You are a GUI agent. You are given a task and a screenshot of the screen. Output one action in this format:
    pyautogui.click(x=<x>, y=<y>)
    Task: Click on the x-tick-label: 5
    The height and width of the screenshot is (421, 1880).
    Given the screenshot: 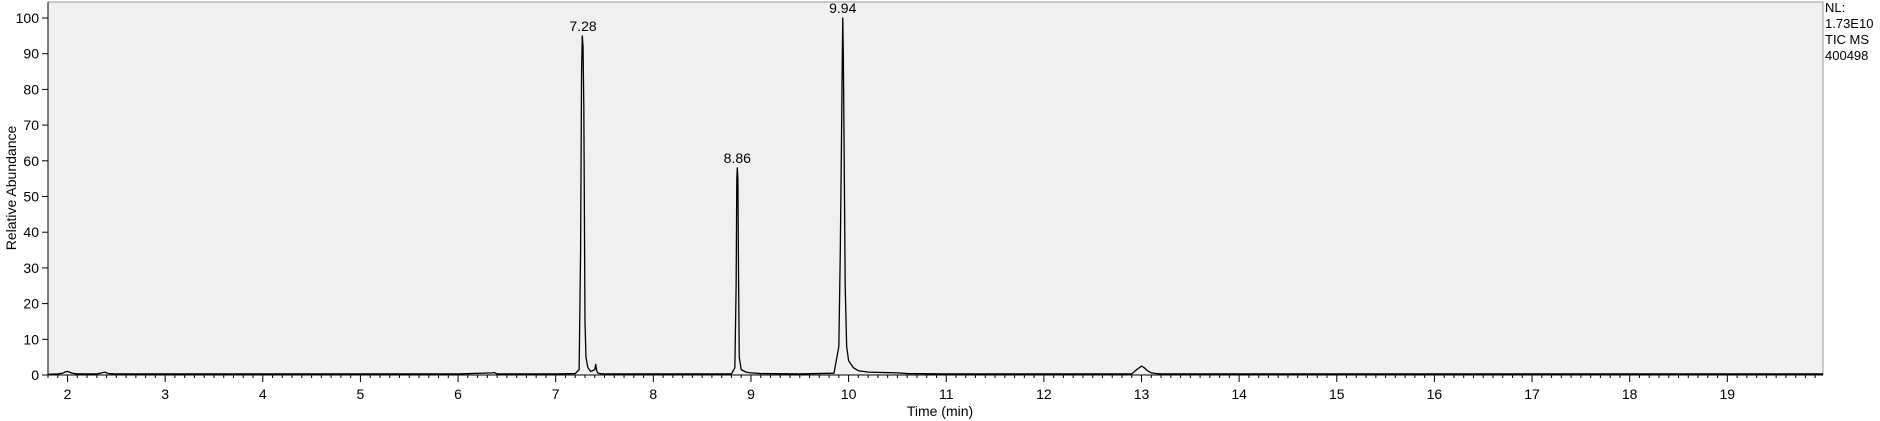 What is the action you would take?
    pyautogui.click(x=361, y=394)
    